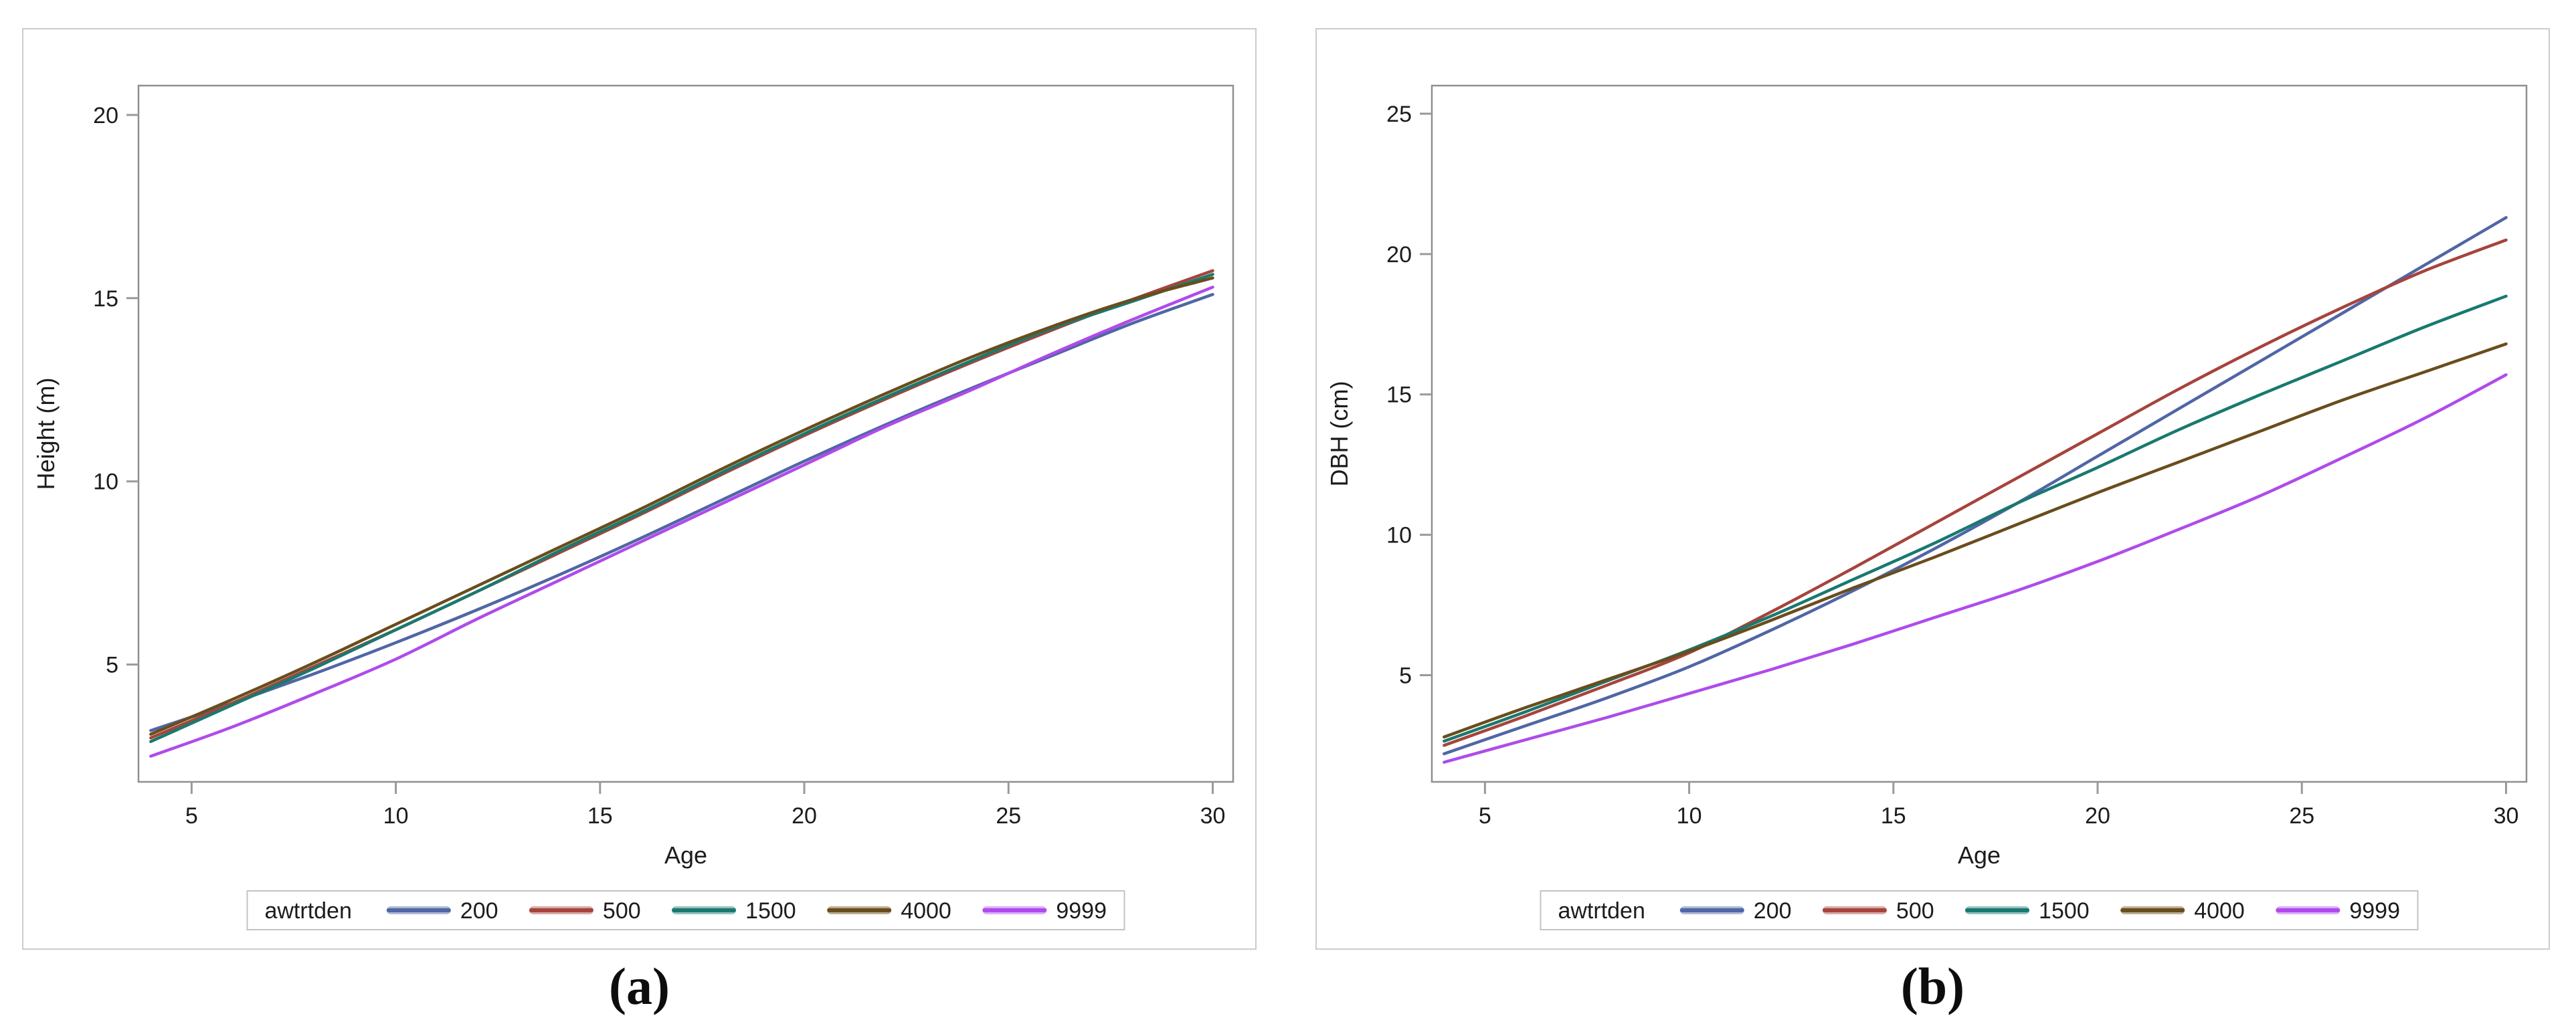 The image size is (2576, 1030). Describe the element at coordinates (46, 433) in the screenshot. I see `y-axis-title: Height (m)` at that location.